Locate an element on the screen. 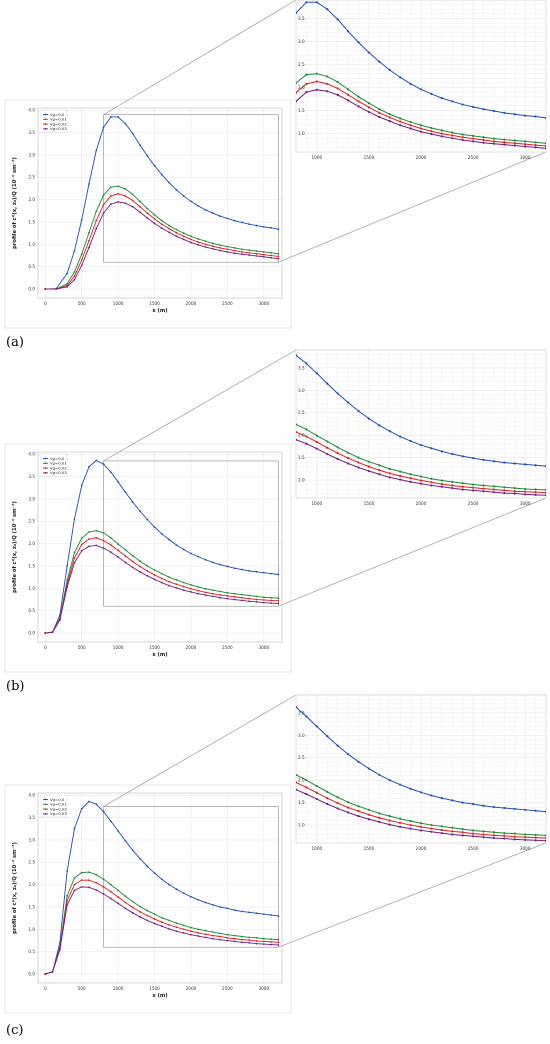 Image resolution: width=550 pixels, height=1044 pixels. zoom-y-tick-label: 3.5 is located at coordinates (301, 367).